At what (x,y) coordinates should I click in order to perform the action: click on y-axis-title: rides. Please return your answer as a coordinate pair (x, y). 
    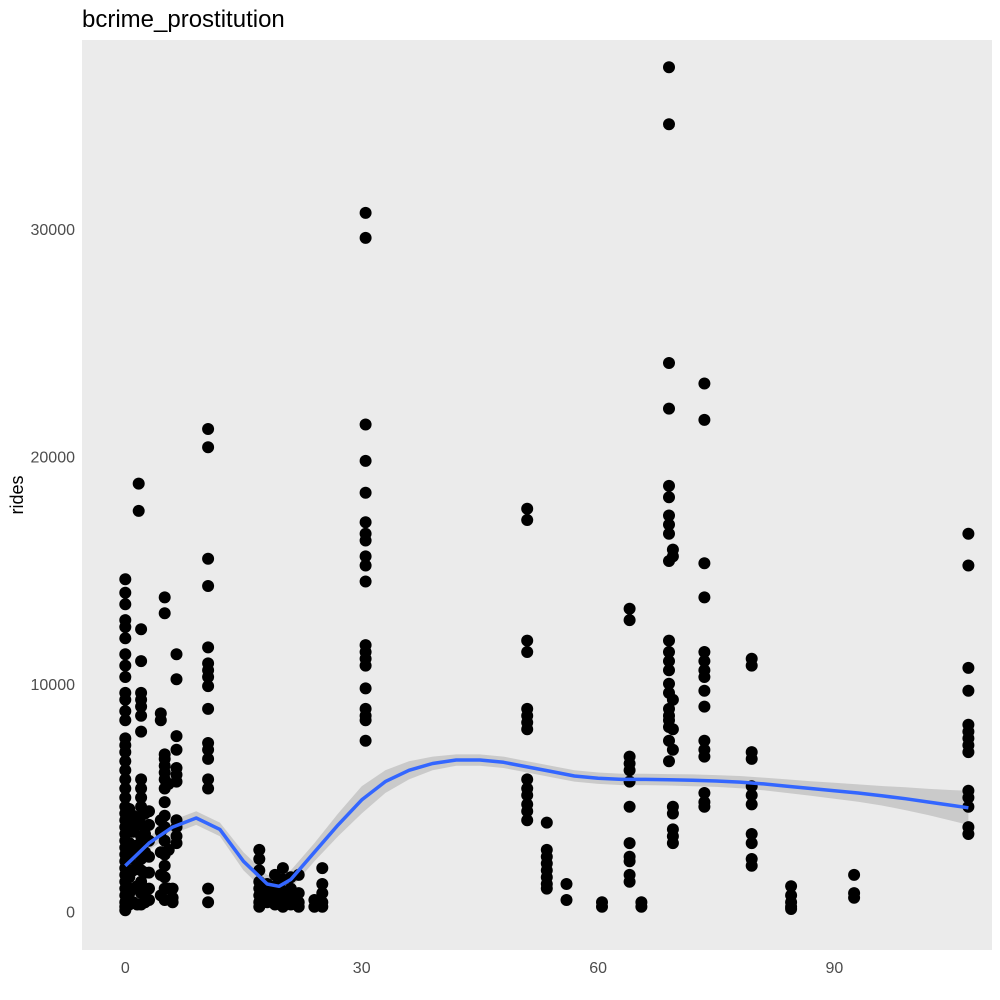
    Looking at the image, I should click on (17, 494).